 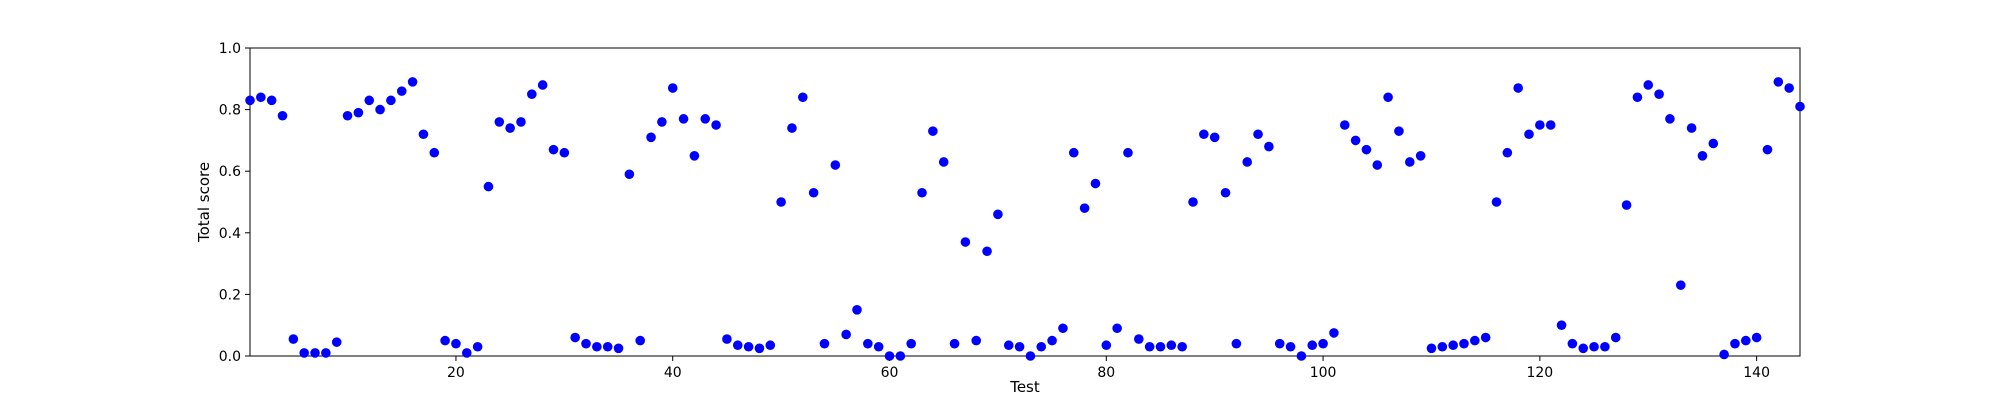 I want to click on y-axis-label: Total score, so click(x=204, y=202).